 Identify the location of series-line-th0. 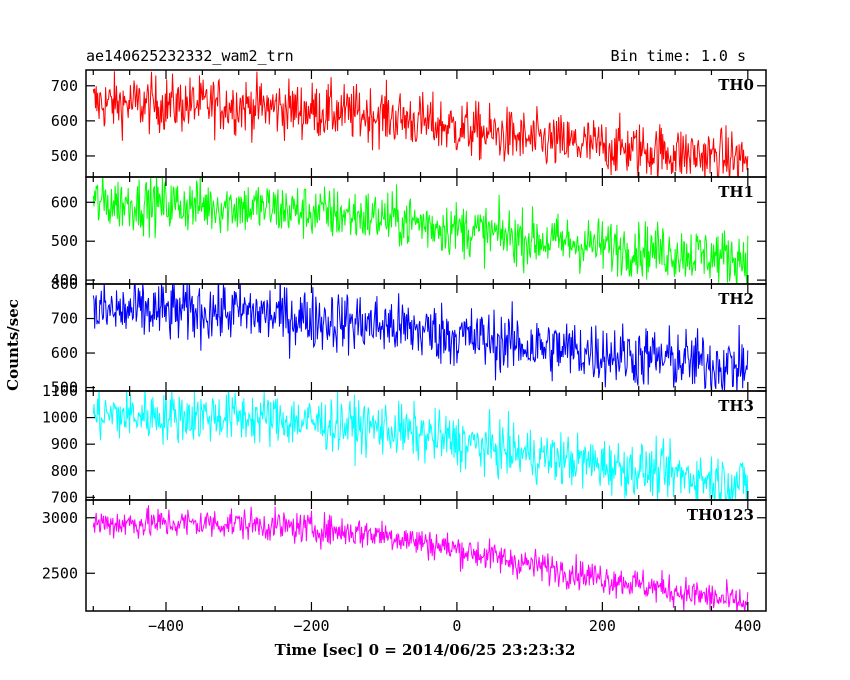
(420, 124).